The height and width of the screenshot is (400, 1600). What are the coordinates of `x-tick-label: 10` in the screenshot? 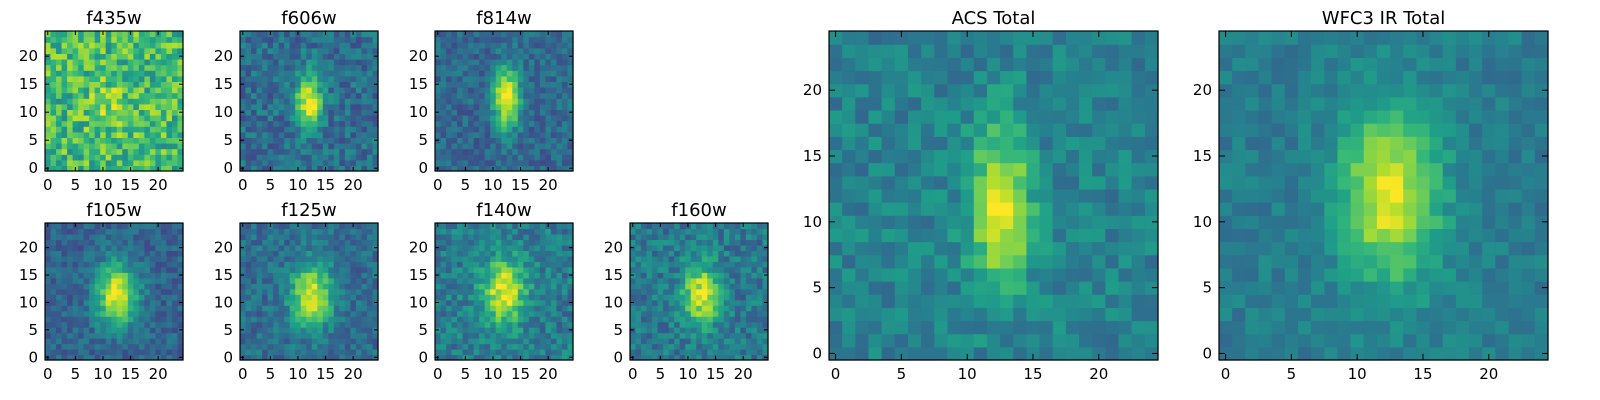 It's located at (492, 374).